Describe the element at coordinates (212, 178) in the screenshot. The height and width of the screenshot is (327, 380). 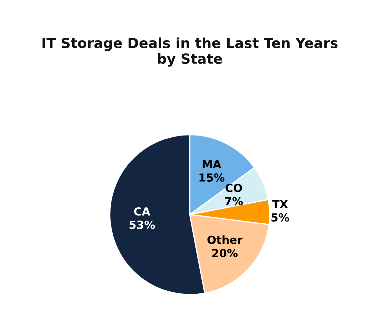
I see `data-label: 15%` at that location.